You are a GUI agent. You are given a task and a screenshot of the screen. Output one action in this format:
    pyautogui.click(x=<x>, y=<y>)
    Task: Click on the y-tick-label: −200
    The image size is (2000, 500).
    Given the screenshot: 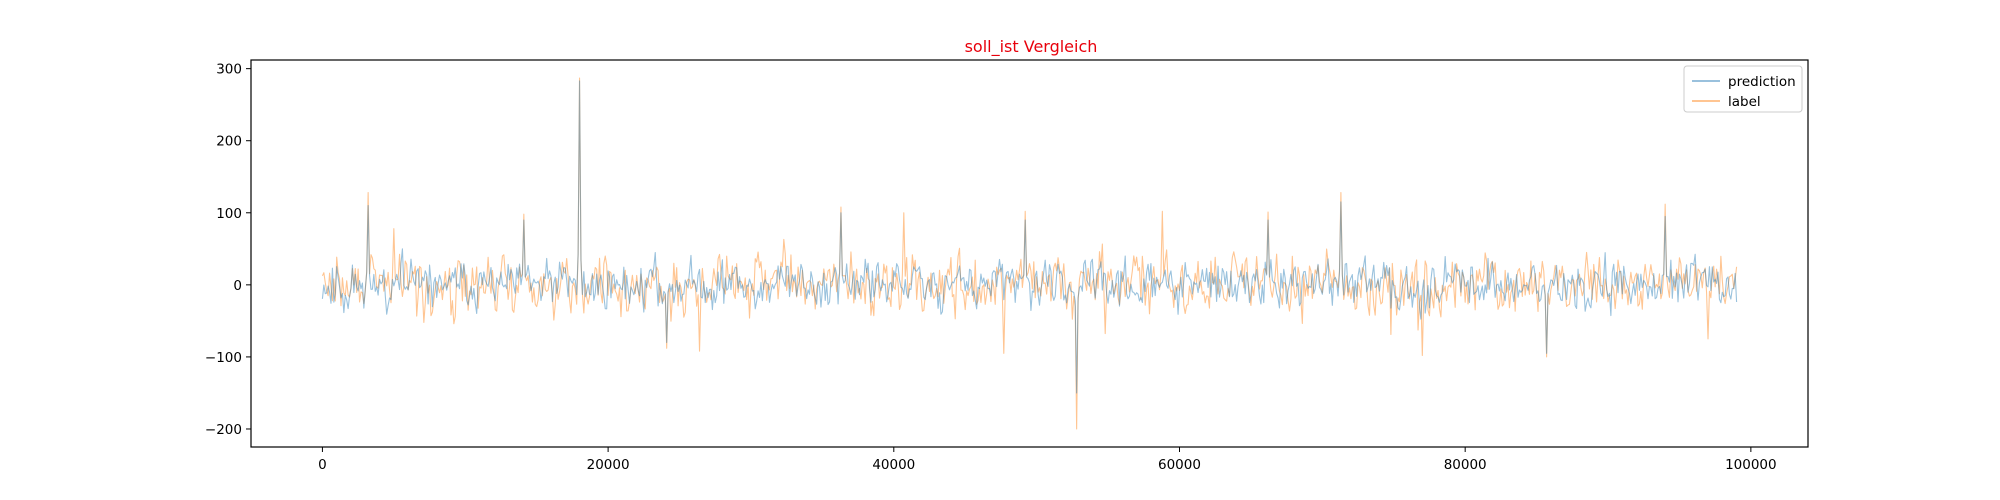 What is the action you would take?
    pyautogui.click(x=223, y=430)
    